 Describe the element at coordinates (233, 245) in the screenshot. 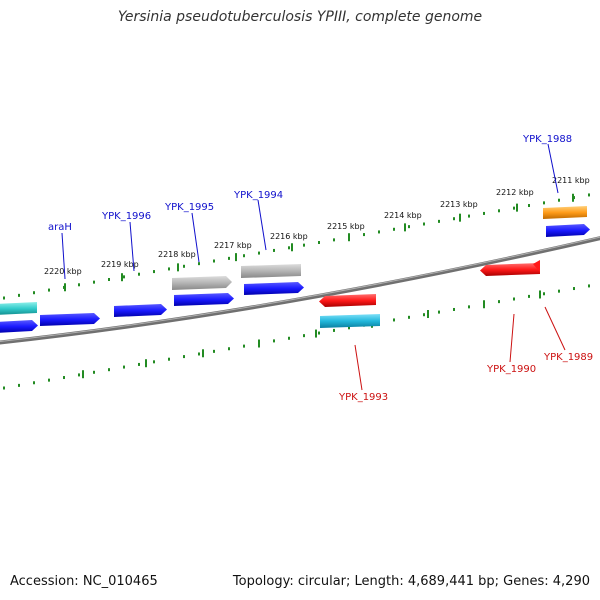

I see `scale-label: 2217 kbp` at that location.